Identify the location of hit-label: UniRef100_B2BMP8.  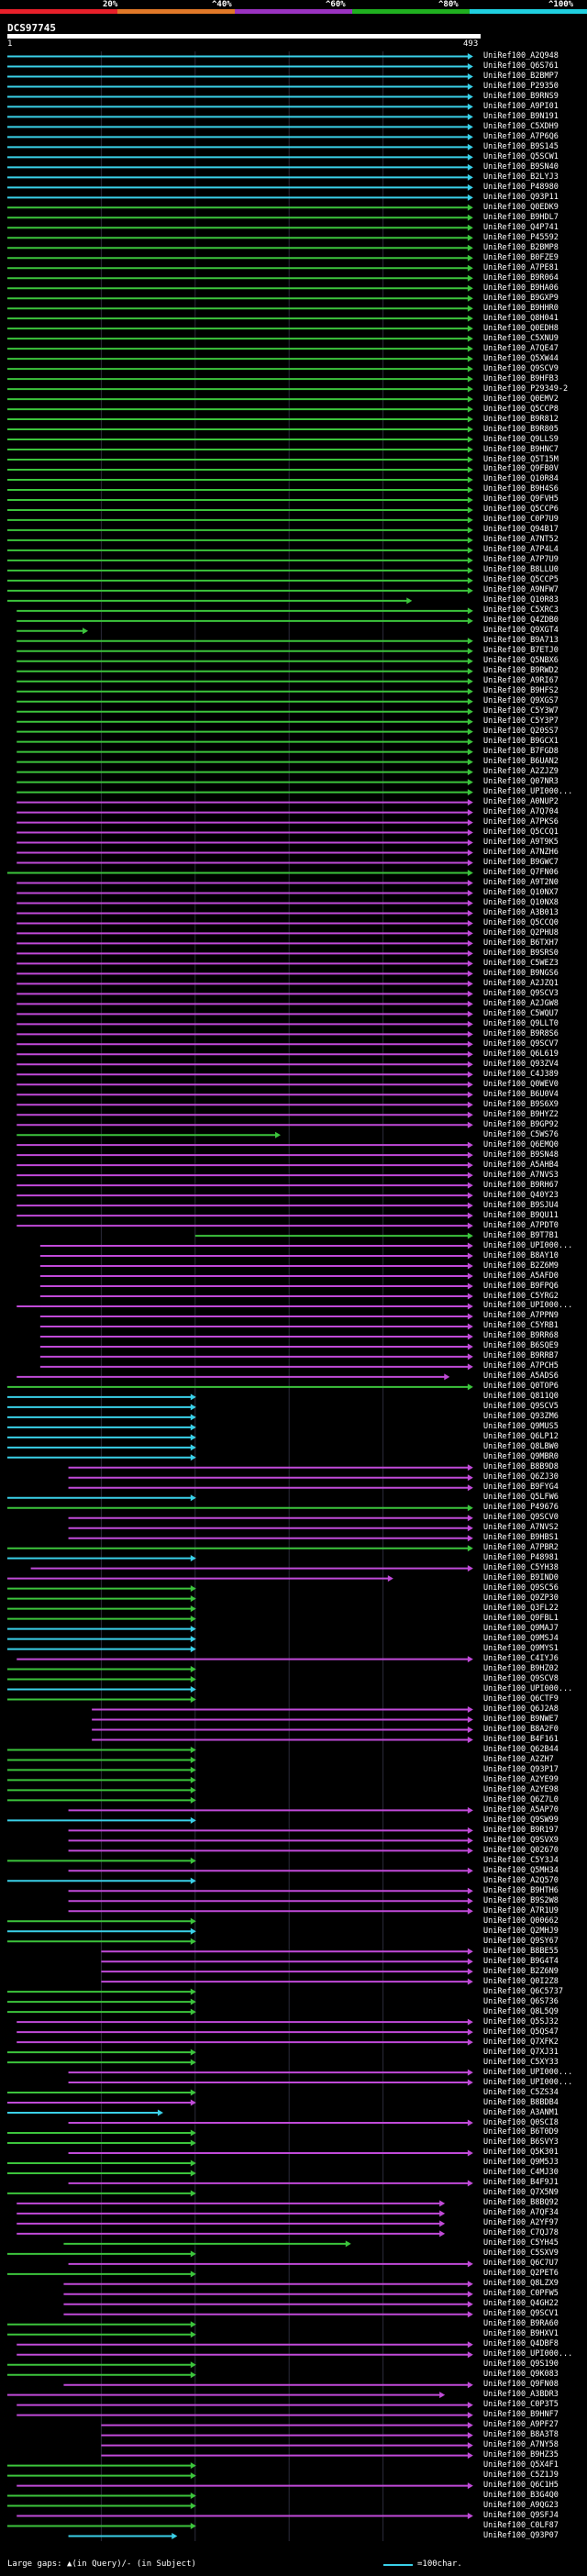
(521, 247).